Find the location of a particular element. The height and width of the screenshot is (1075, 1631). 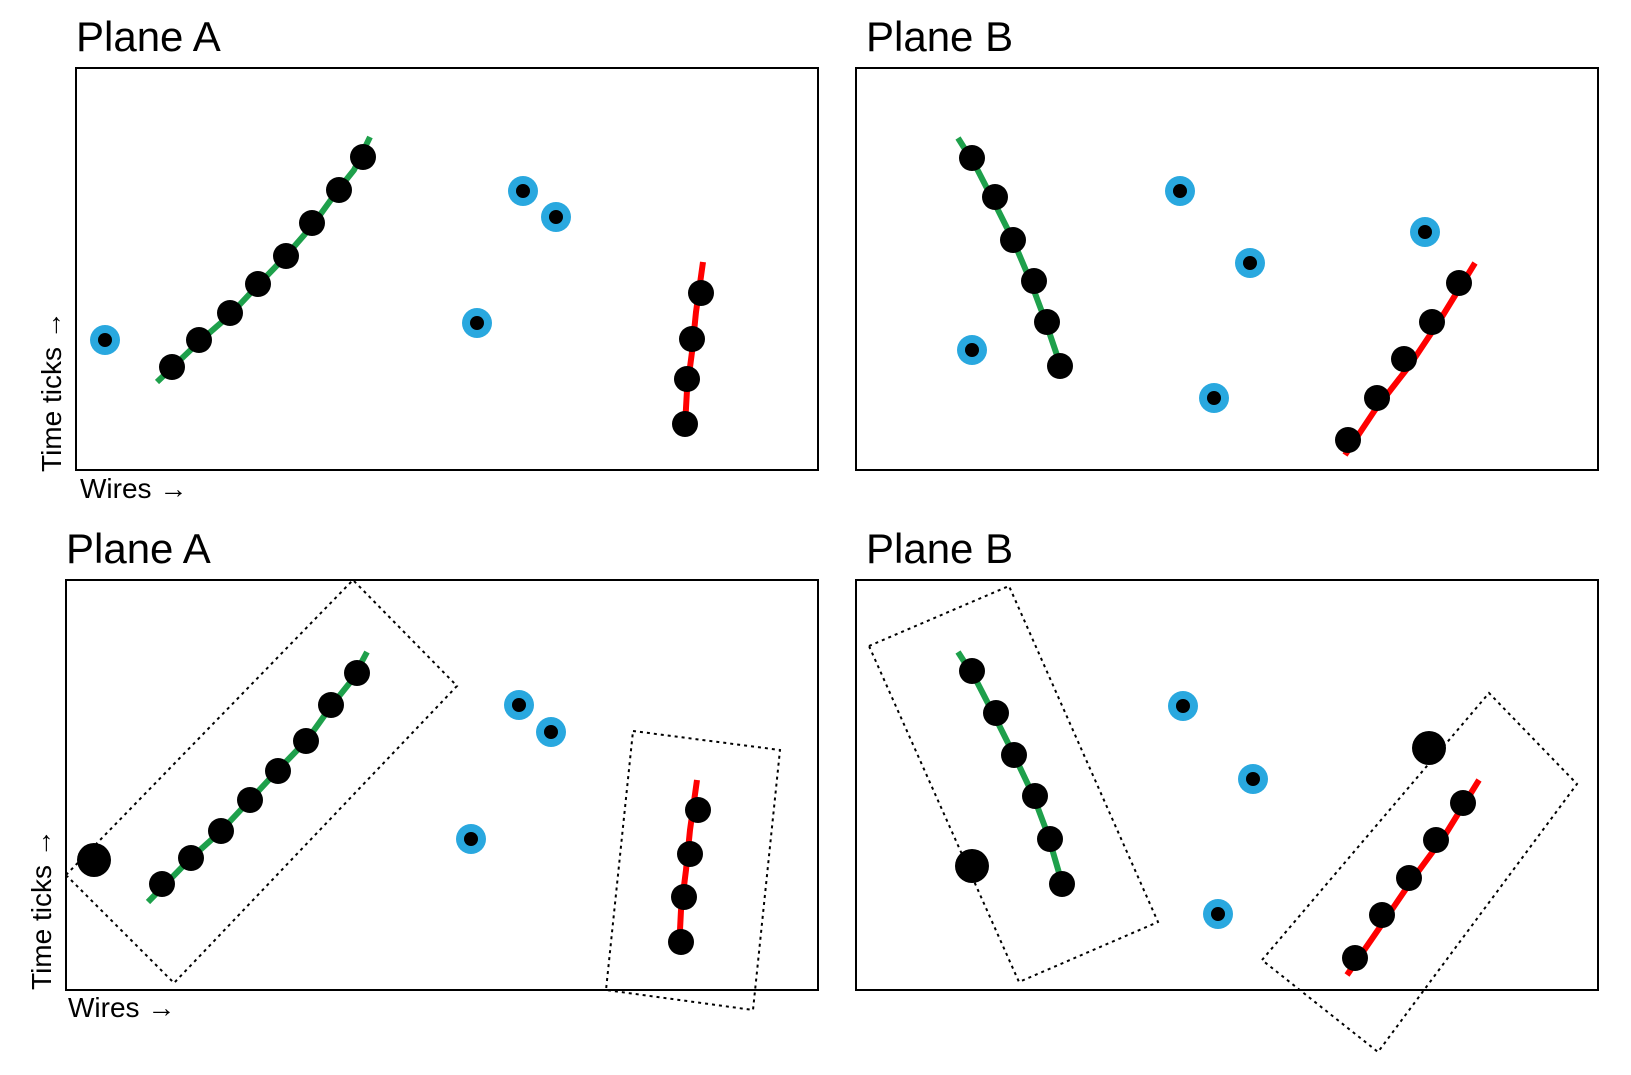

panel-title-bottom-right: Plane B is located at coordinates (940, 548).